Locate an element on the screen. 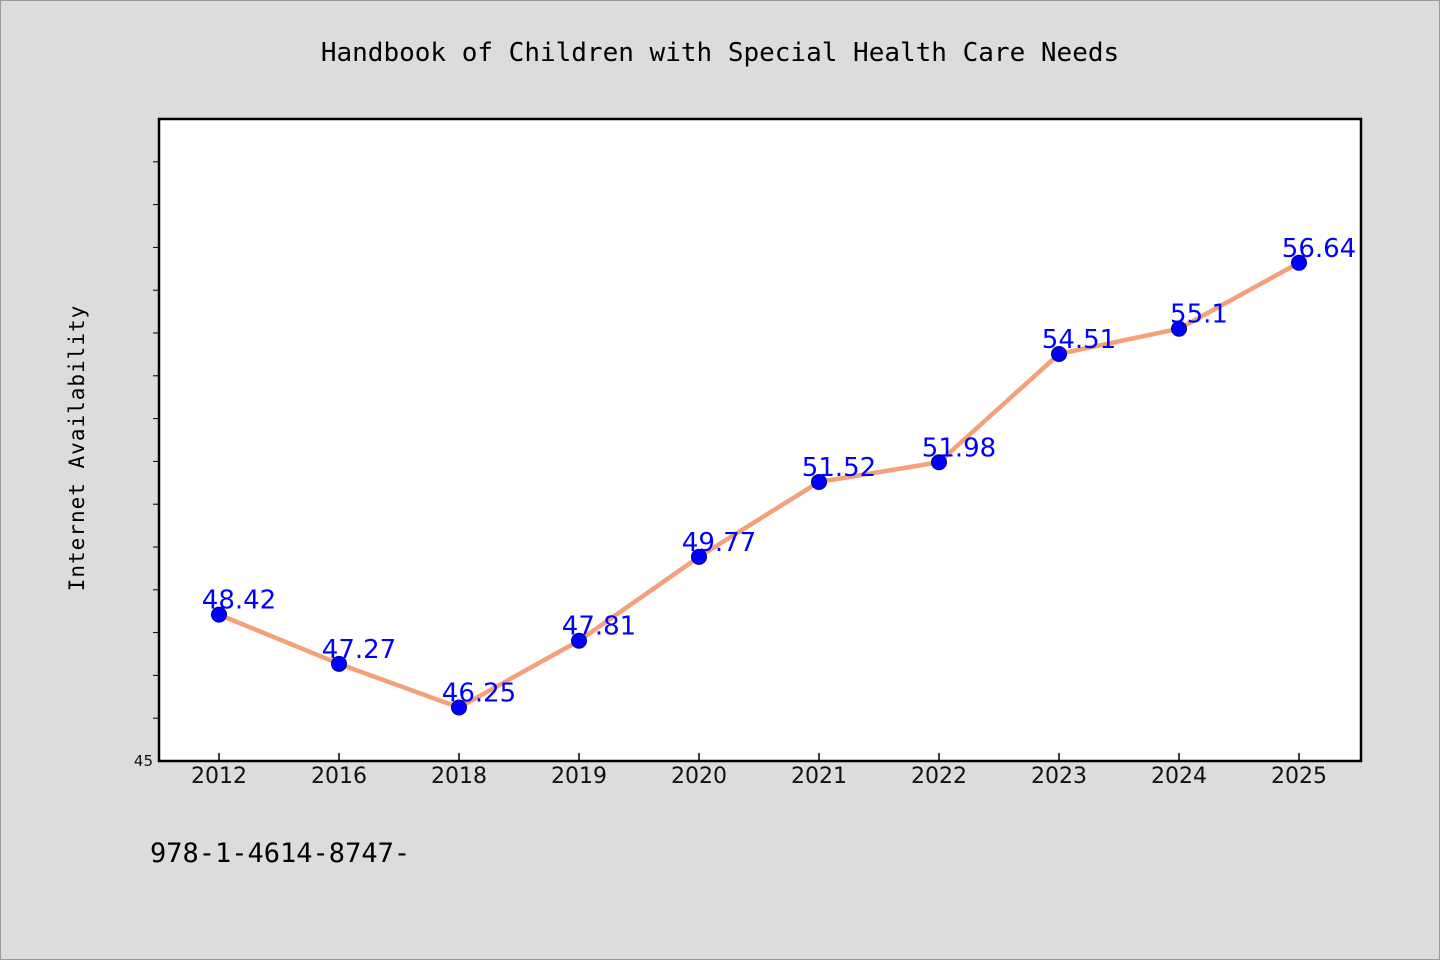  x-tick-label: 2012 is located at coordinates (219, 776).